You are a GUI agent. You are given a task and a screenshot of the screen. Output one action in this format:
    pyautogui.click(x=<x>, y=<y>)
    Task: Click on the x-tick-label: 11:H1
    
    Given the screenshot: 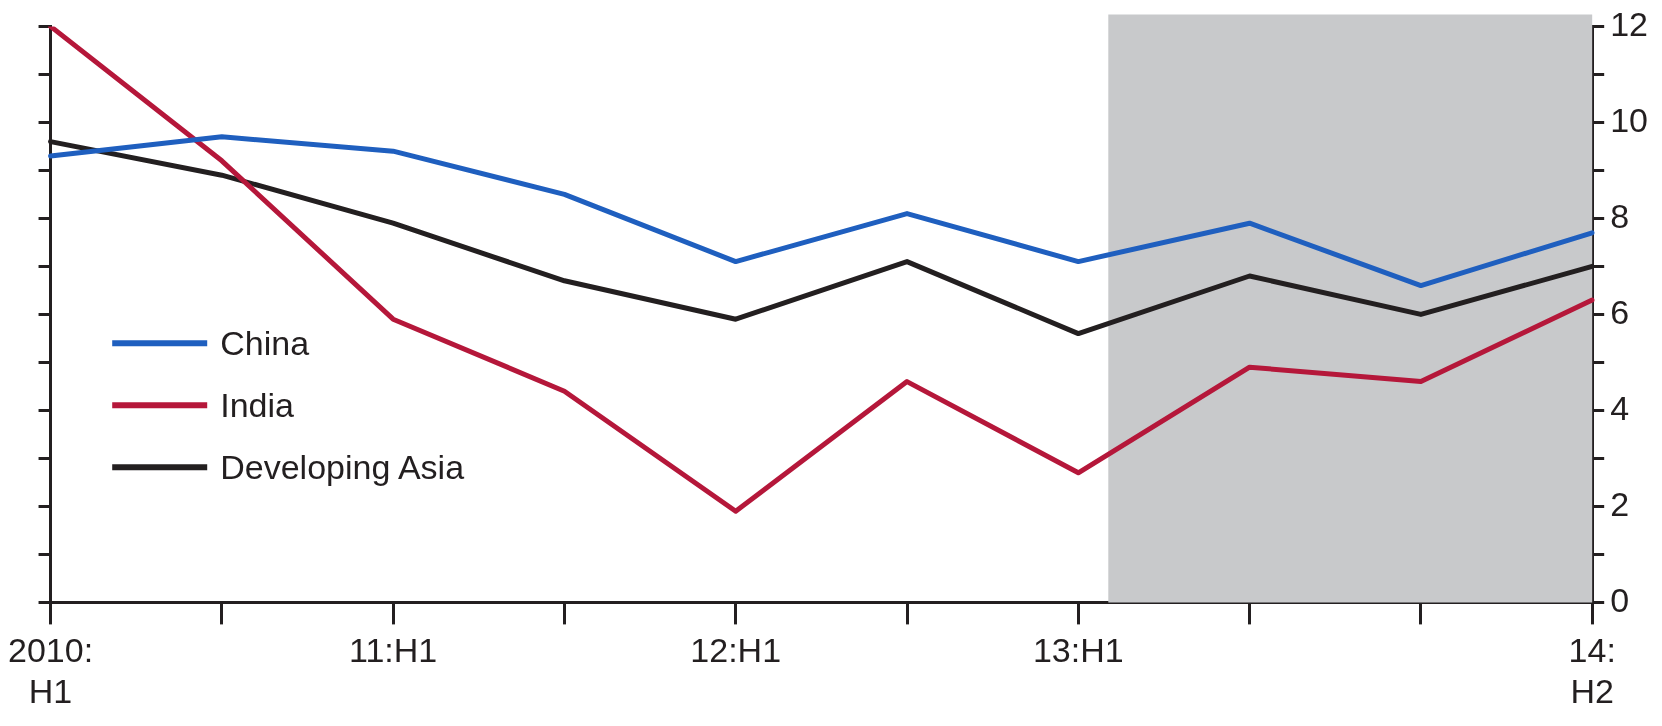 What is the action you would take?
    pyautogui.click(x=393, y=650)
    